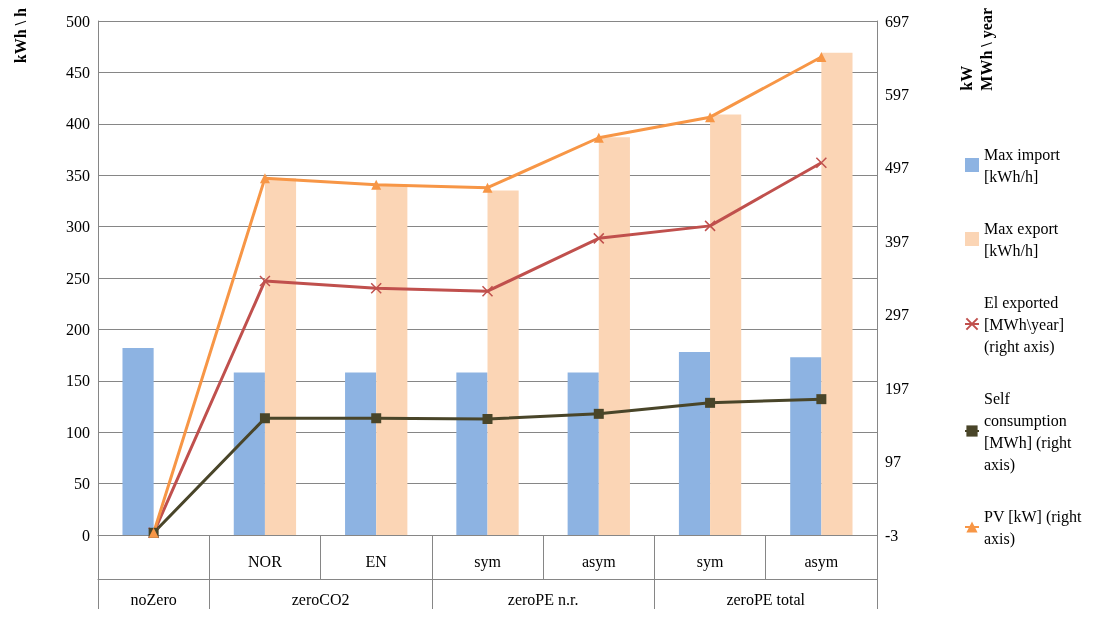  What do you see at coordinates (320, 599) in the screenshot?
I see `text: zeroCO2` at bounding box center [320, 599].